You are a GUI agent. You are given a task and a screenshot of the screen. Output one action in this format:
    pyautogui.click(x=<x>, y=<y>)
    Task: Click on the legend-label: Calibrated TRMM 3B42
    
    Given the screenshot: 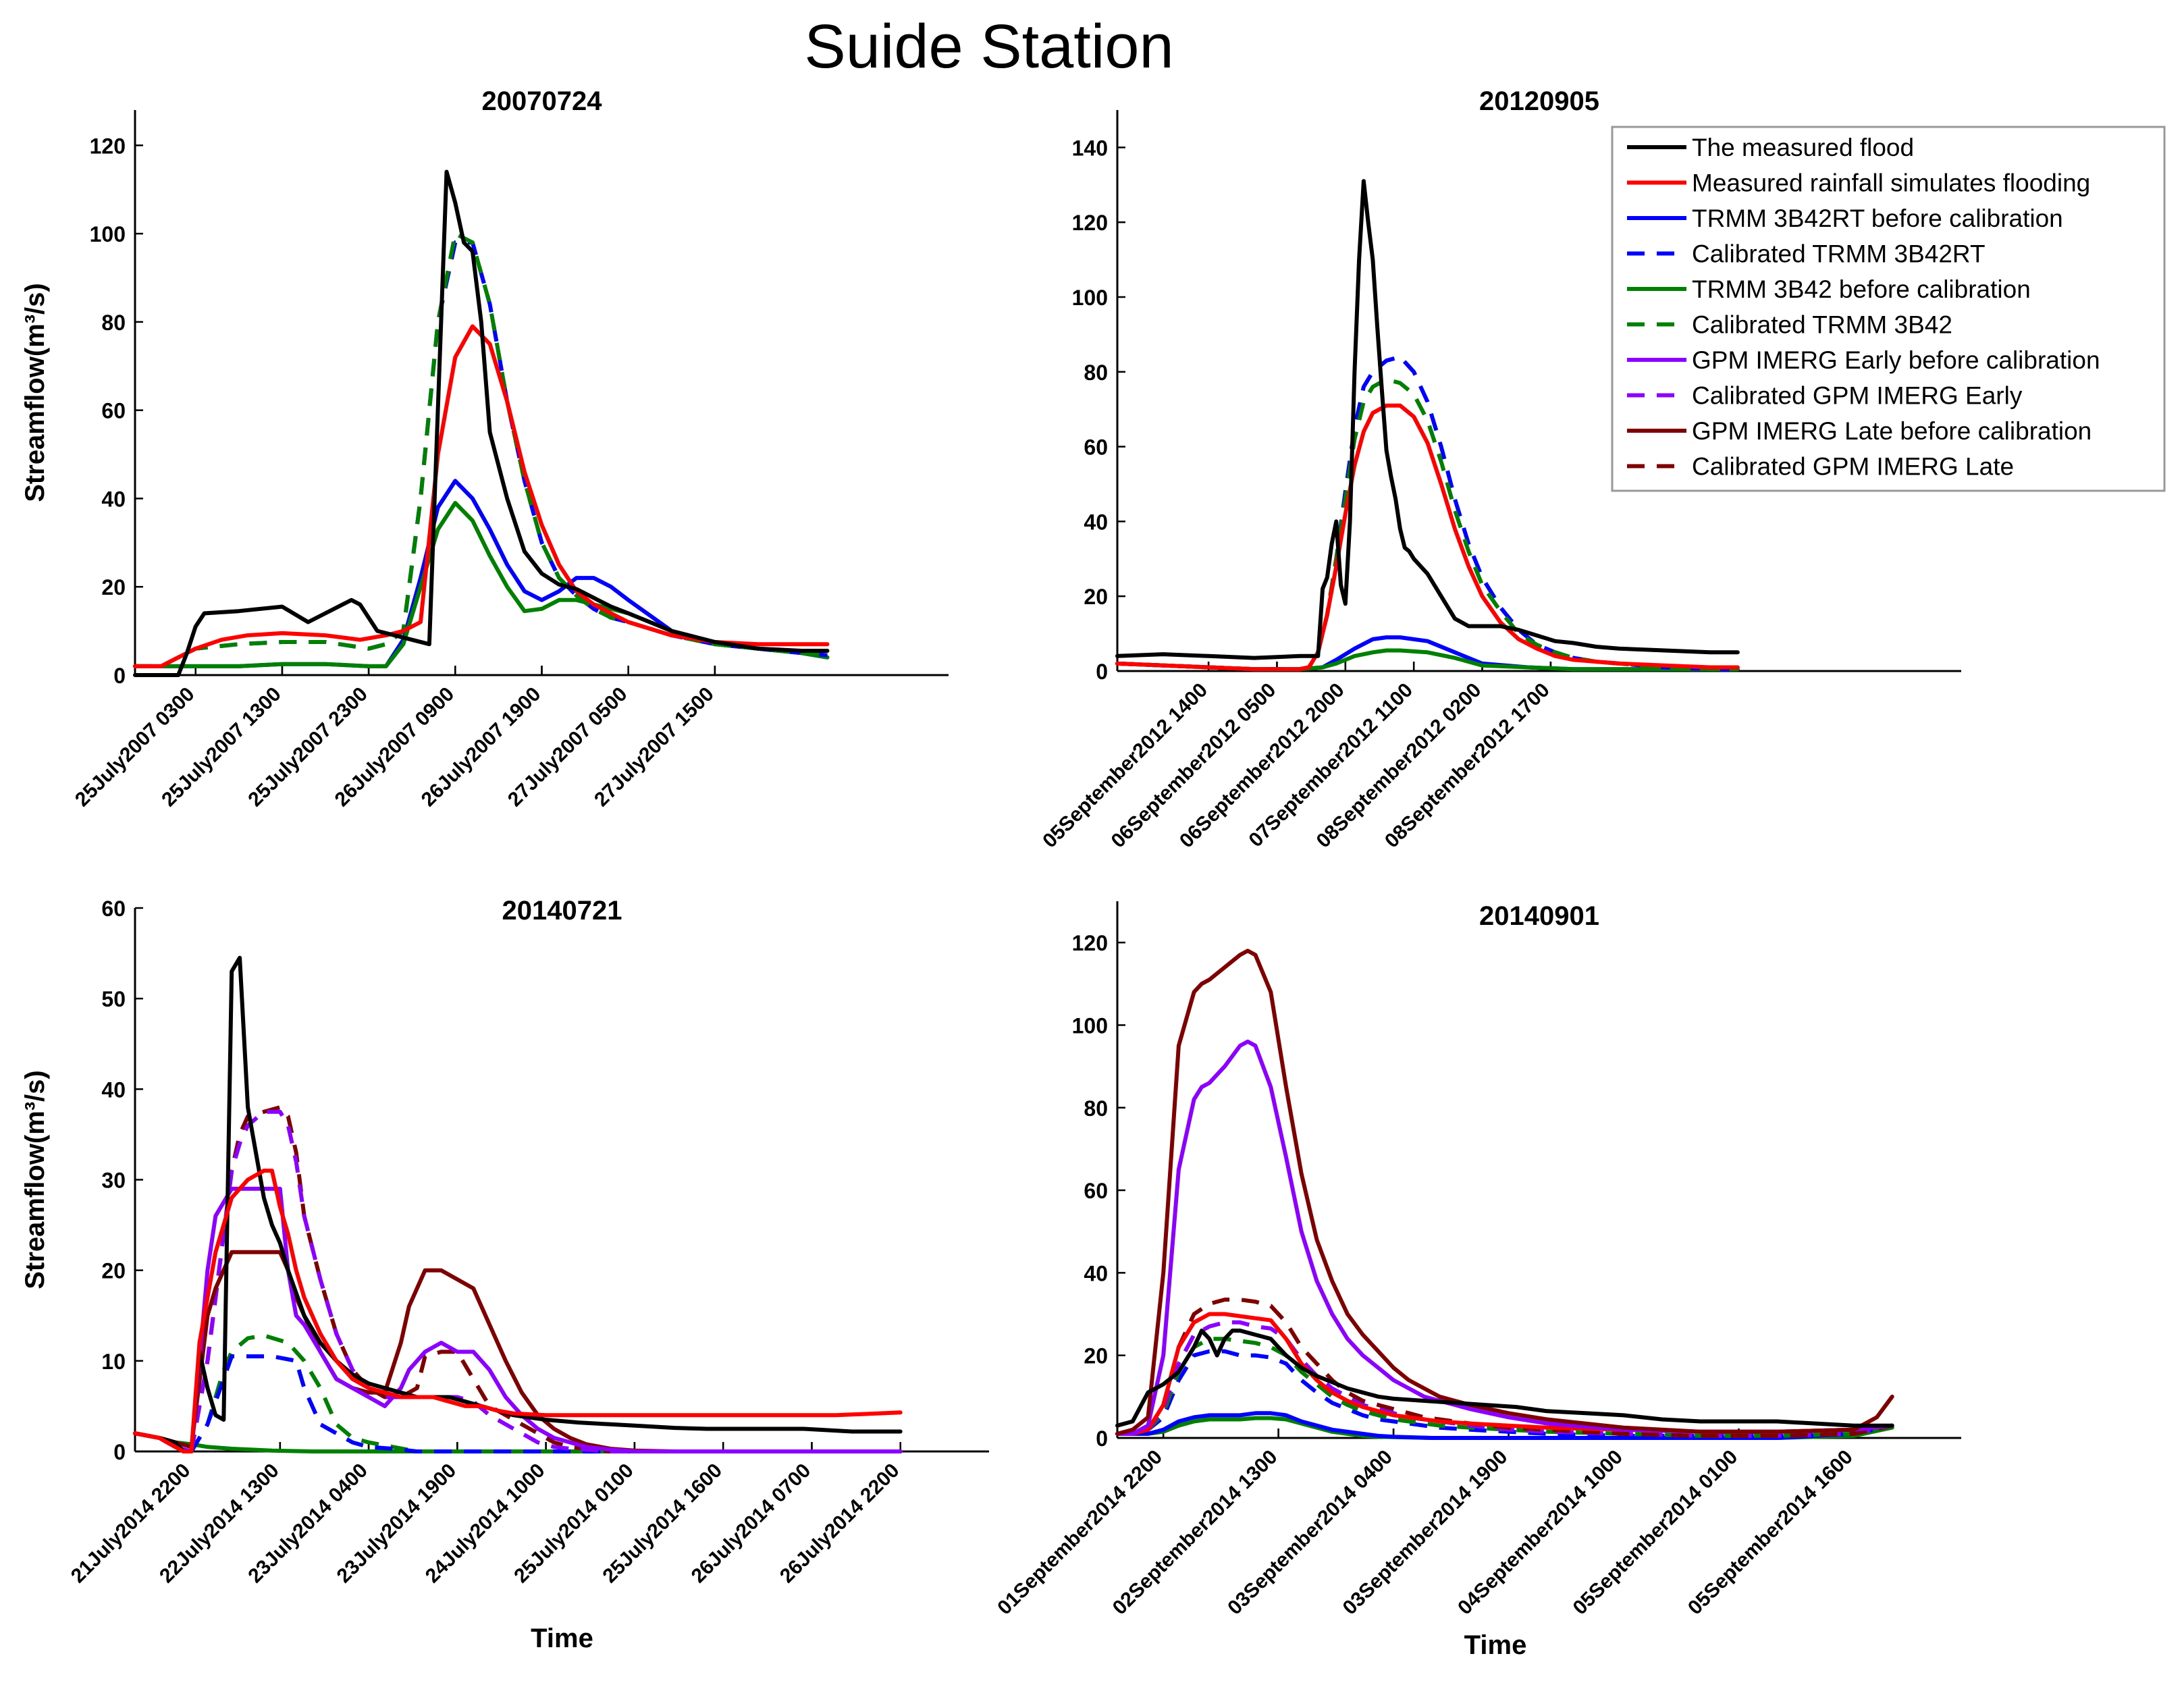 What is the action you would take?
    pyautogui.click(x=1822, y=325)
    